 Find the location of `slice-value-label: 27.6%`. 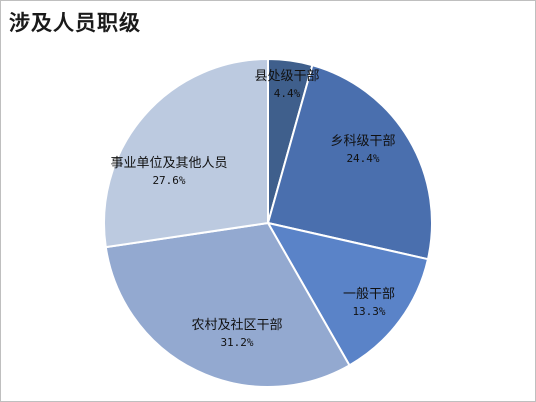

slice-value-label: 27.6% is located at coordinates (168, 180).